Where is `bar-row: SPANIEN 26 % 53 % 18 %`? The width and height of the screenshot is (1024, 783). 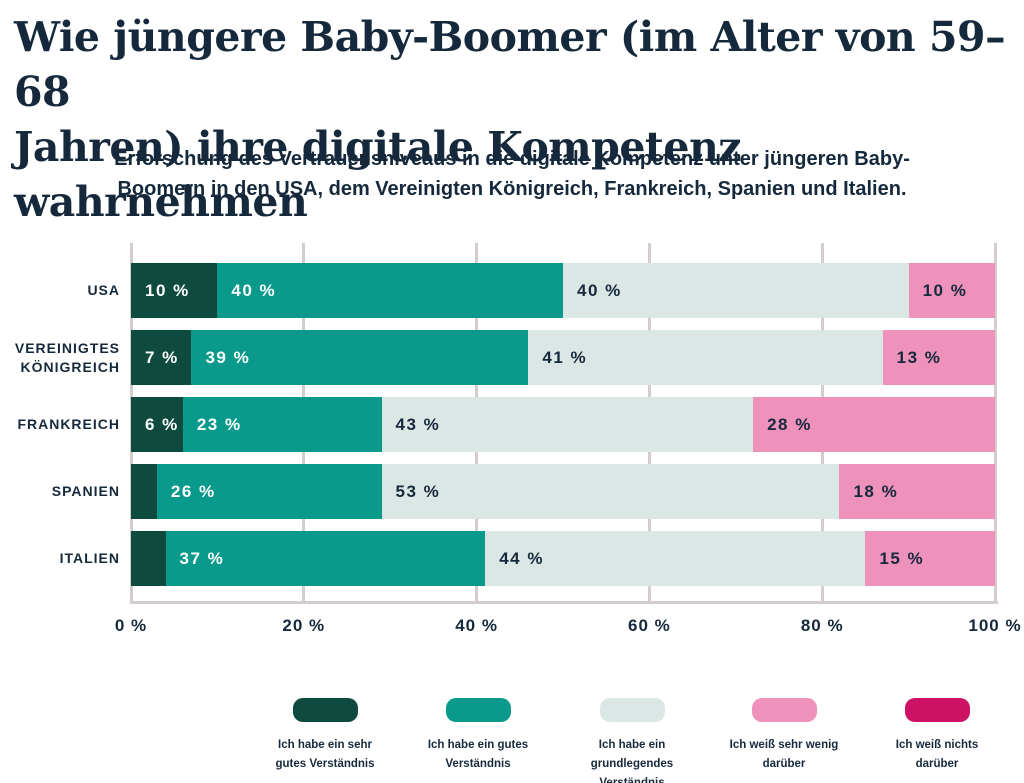
bar-row: SPANIEN 26 % 53 % 18 % is located at coordinates (523, 491).